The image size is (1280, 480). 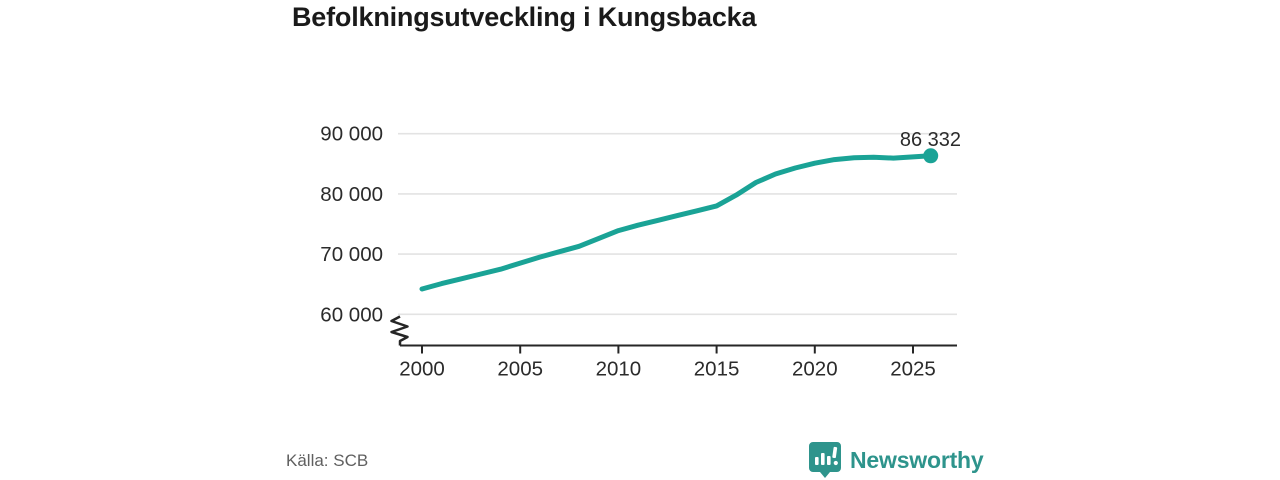 What do you see at coordinates (825, 460) in the screenshot?
I see `newsworthy-speech-bubble-bar-chart-icon` at bounding box center [825, 460].